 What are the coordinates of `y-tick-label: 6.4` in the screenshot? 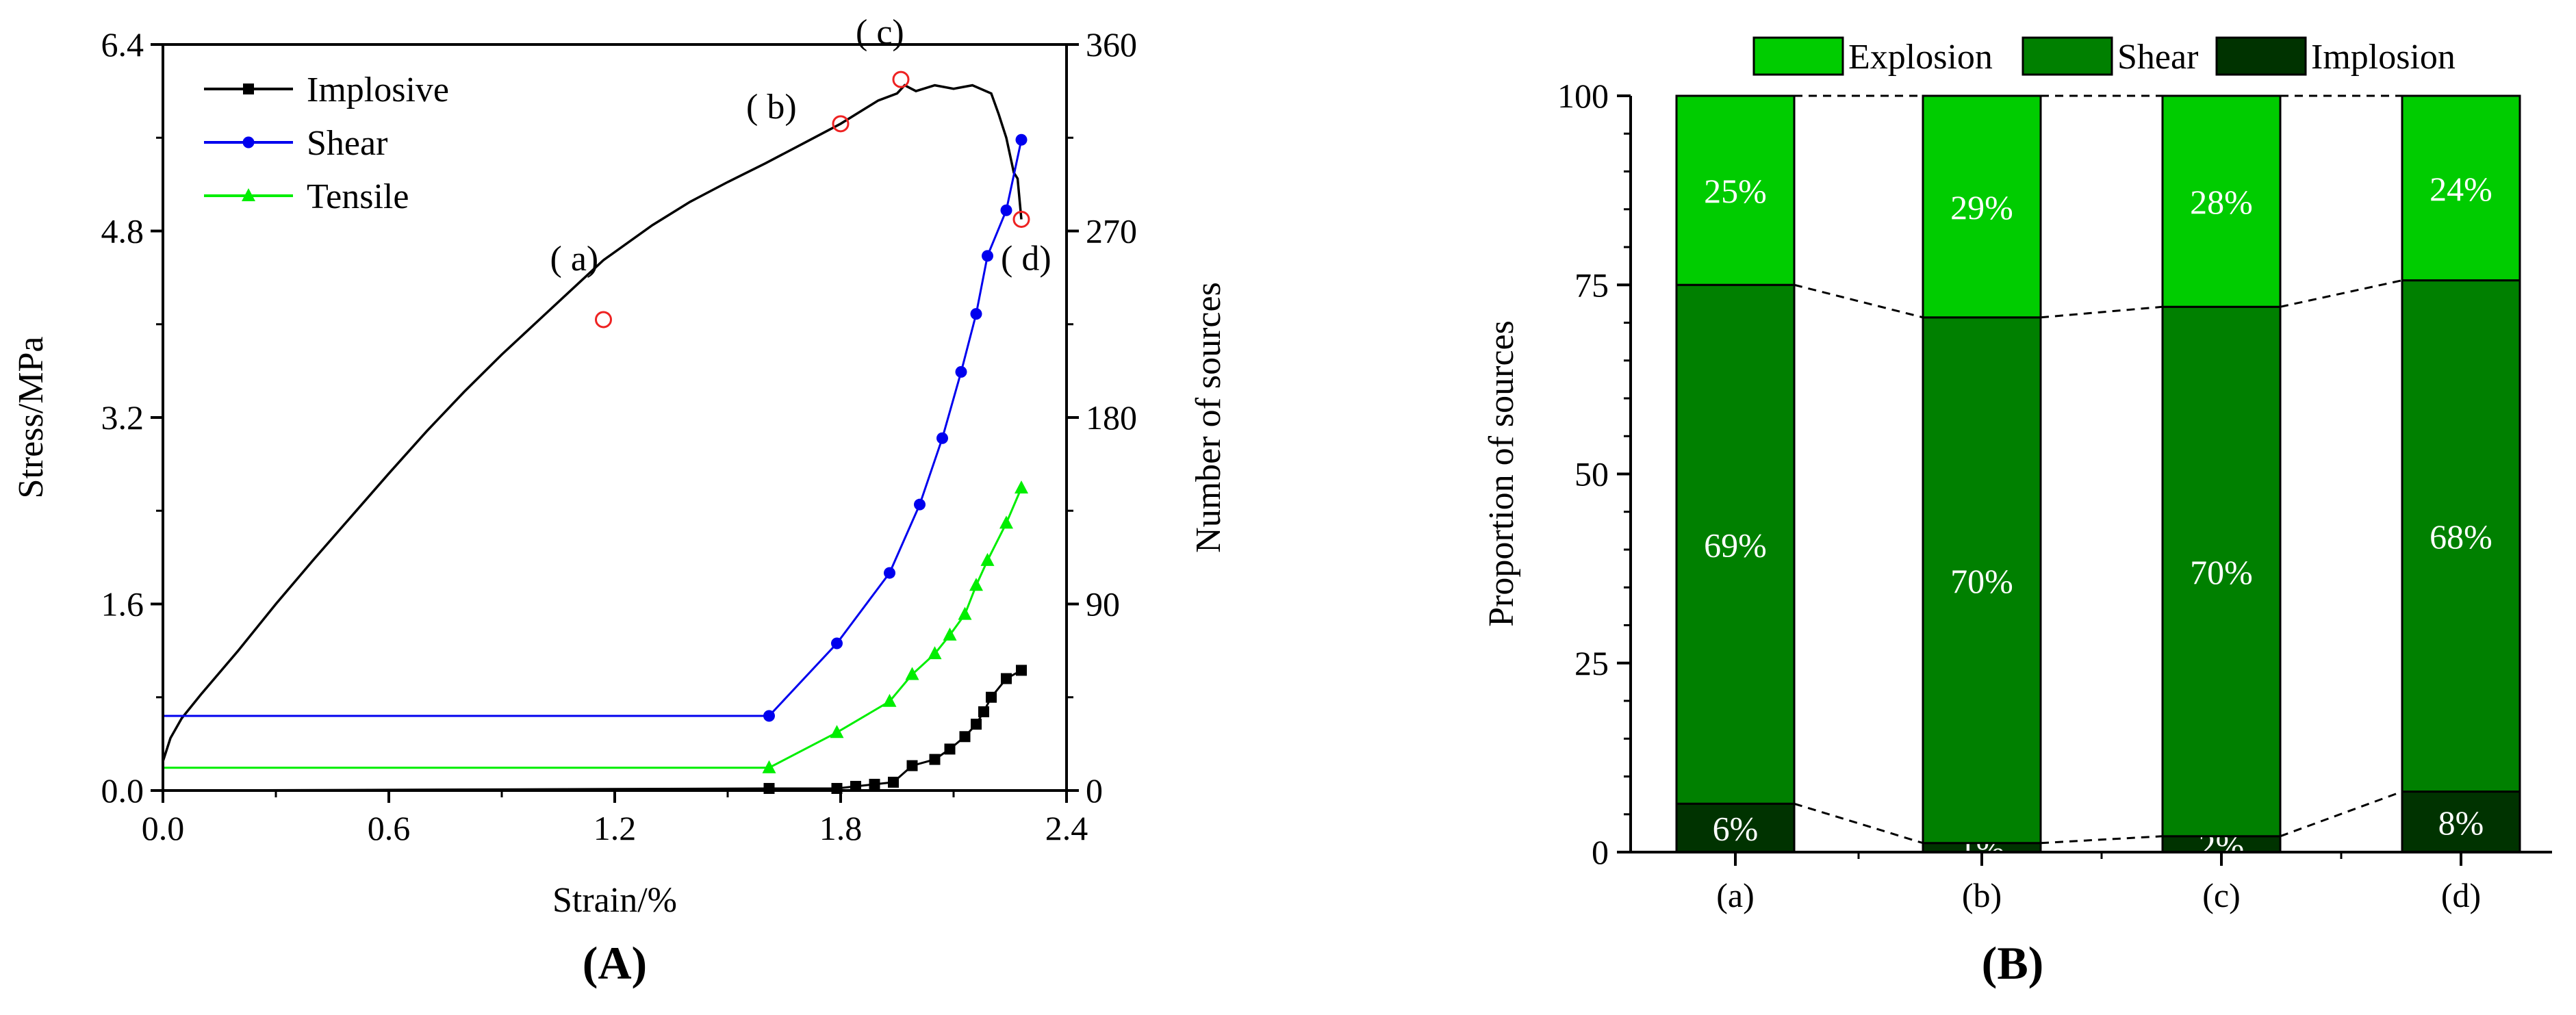 It's located at (122, 44).